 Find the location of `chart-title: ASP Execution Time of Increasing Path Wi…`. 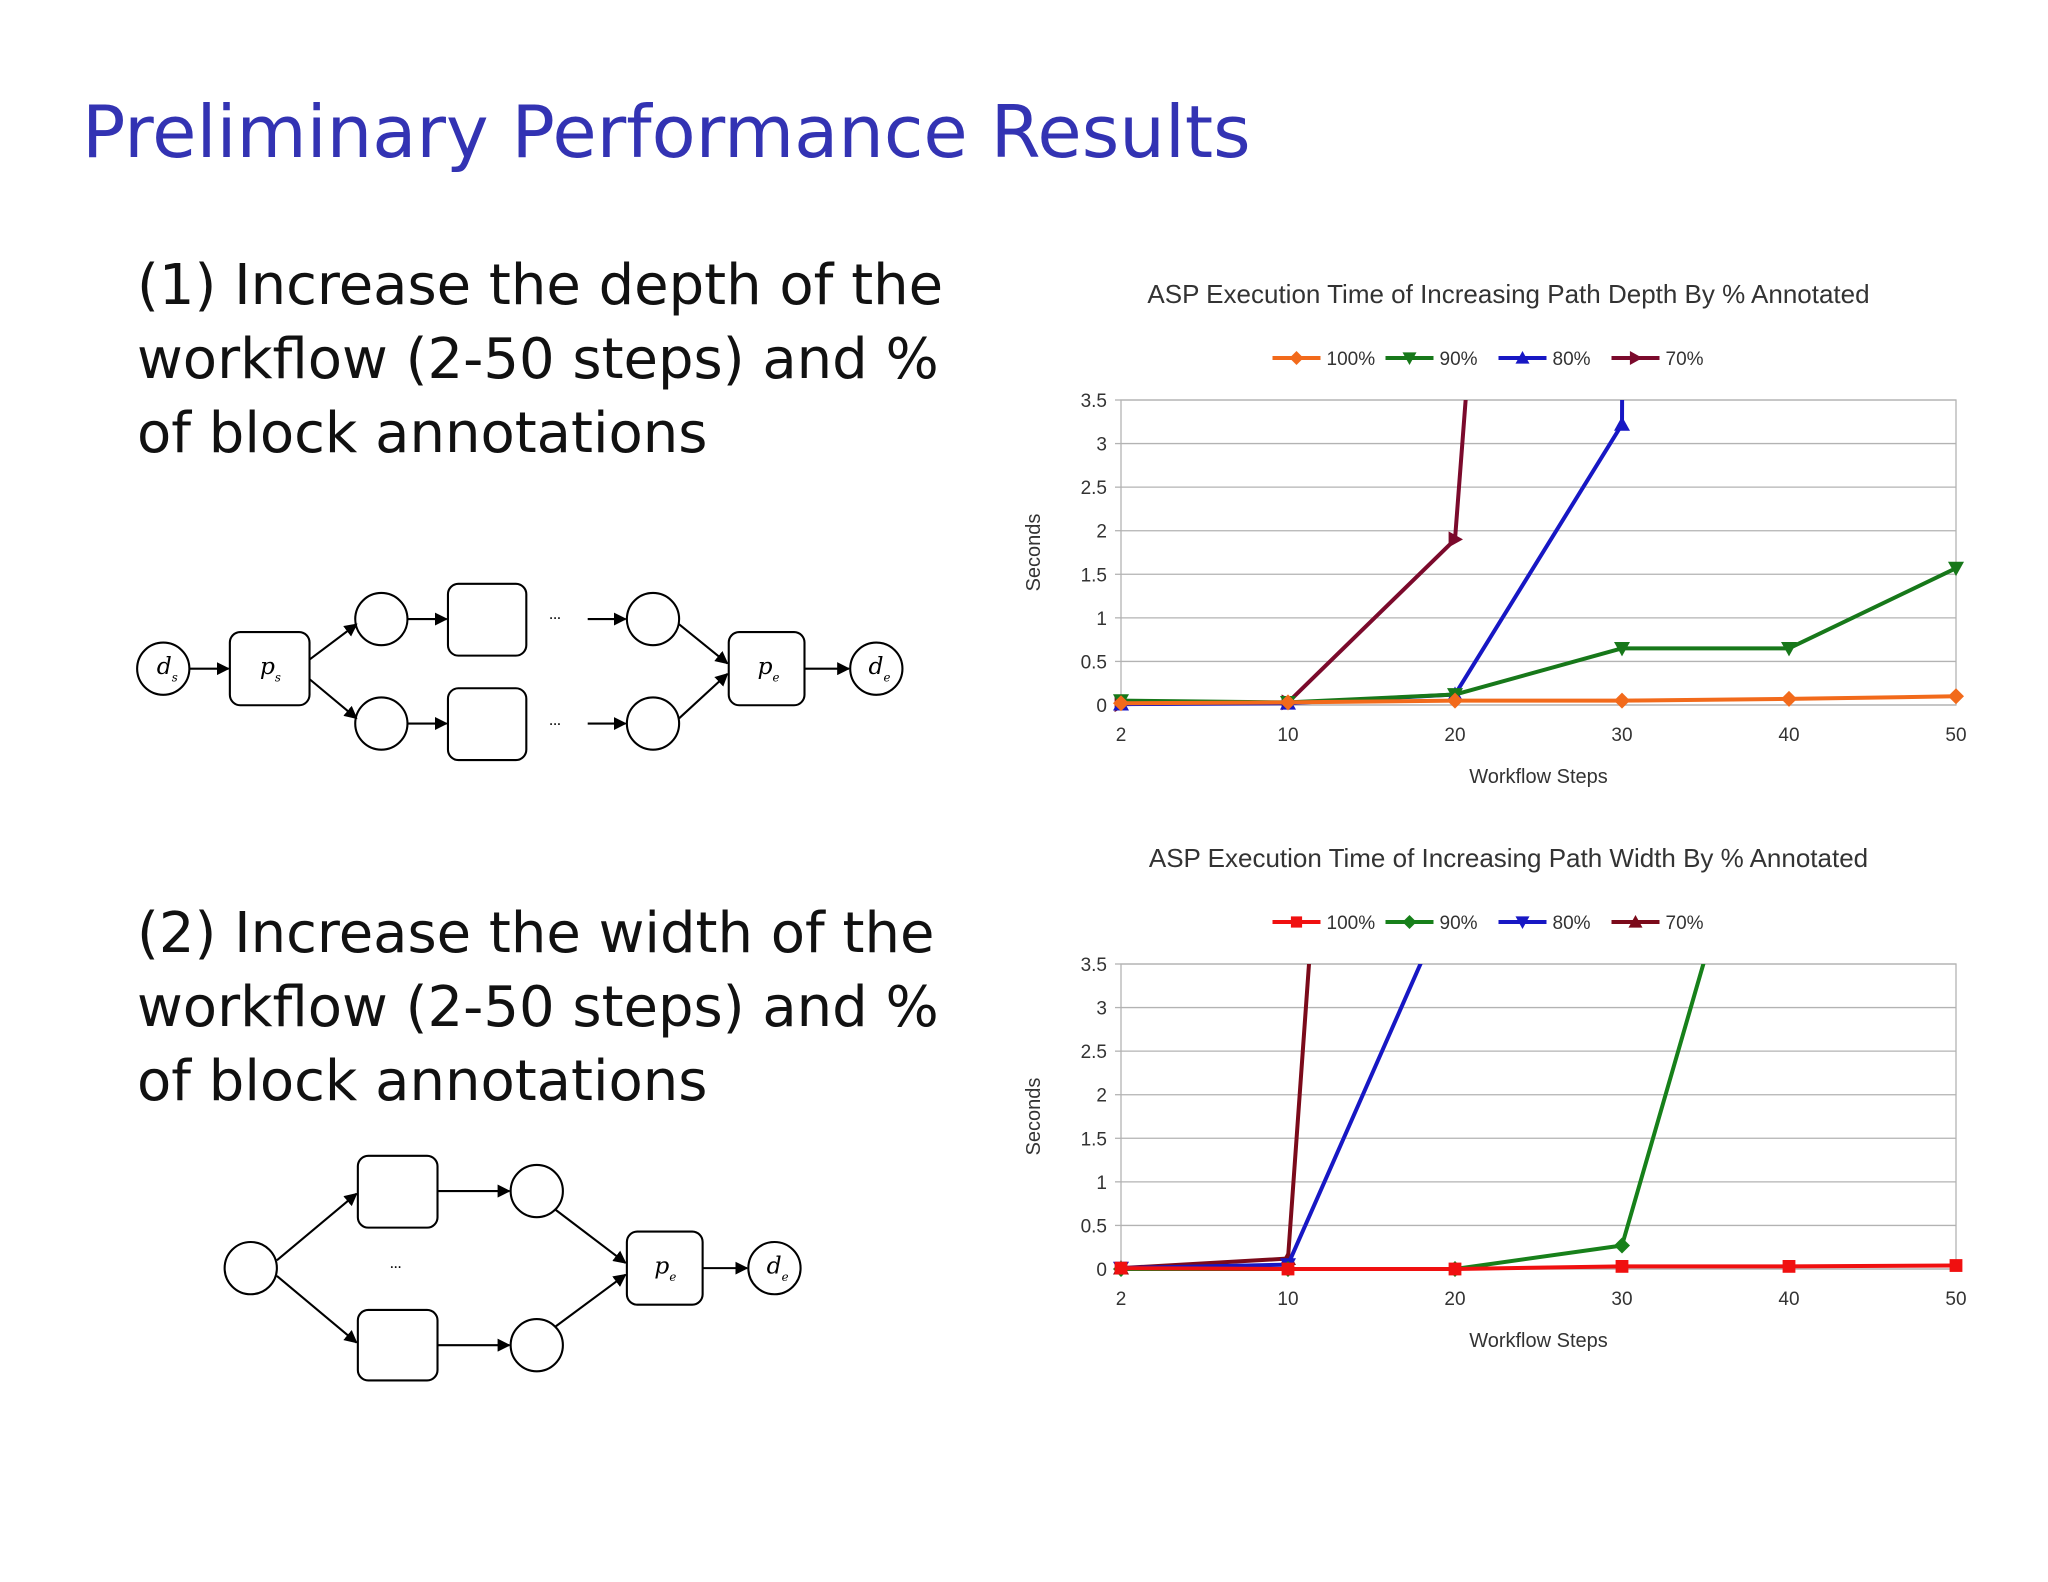

chart-title: ASP Execution Time of Increasing Path Wi… is located at coordinates (1508, 858).